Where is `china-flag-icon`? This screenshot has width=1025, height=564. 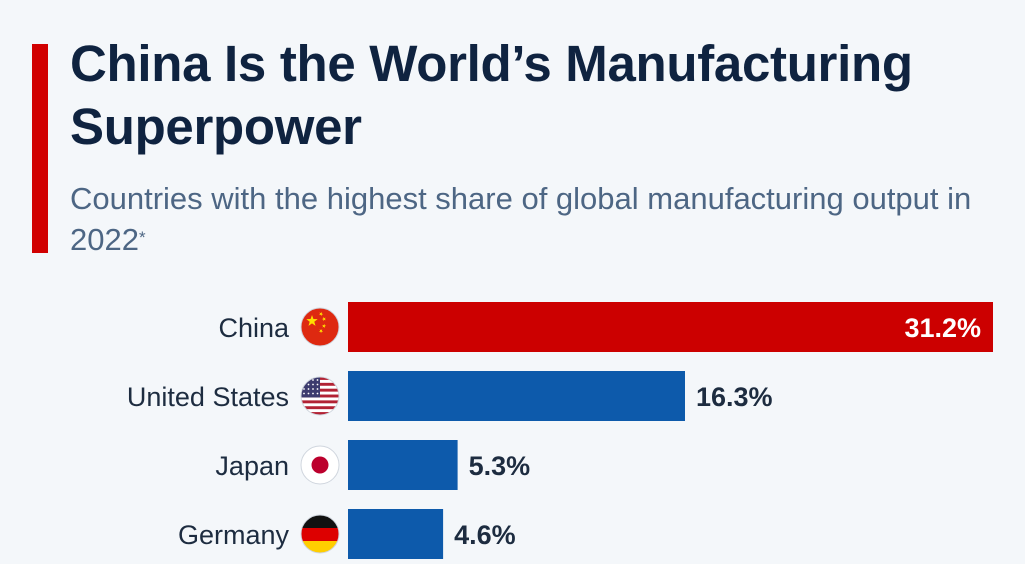
china-flag-icon is located at coordinates (320, 327).